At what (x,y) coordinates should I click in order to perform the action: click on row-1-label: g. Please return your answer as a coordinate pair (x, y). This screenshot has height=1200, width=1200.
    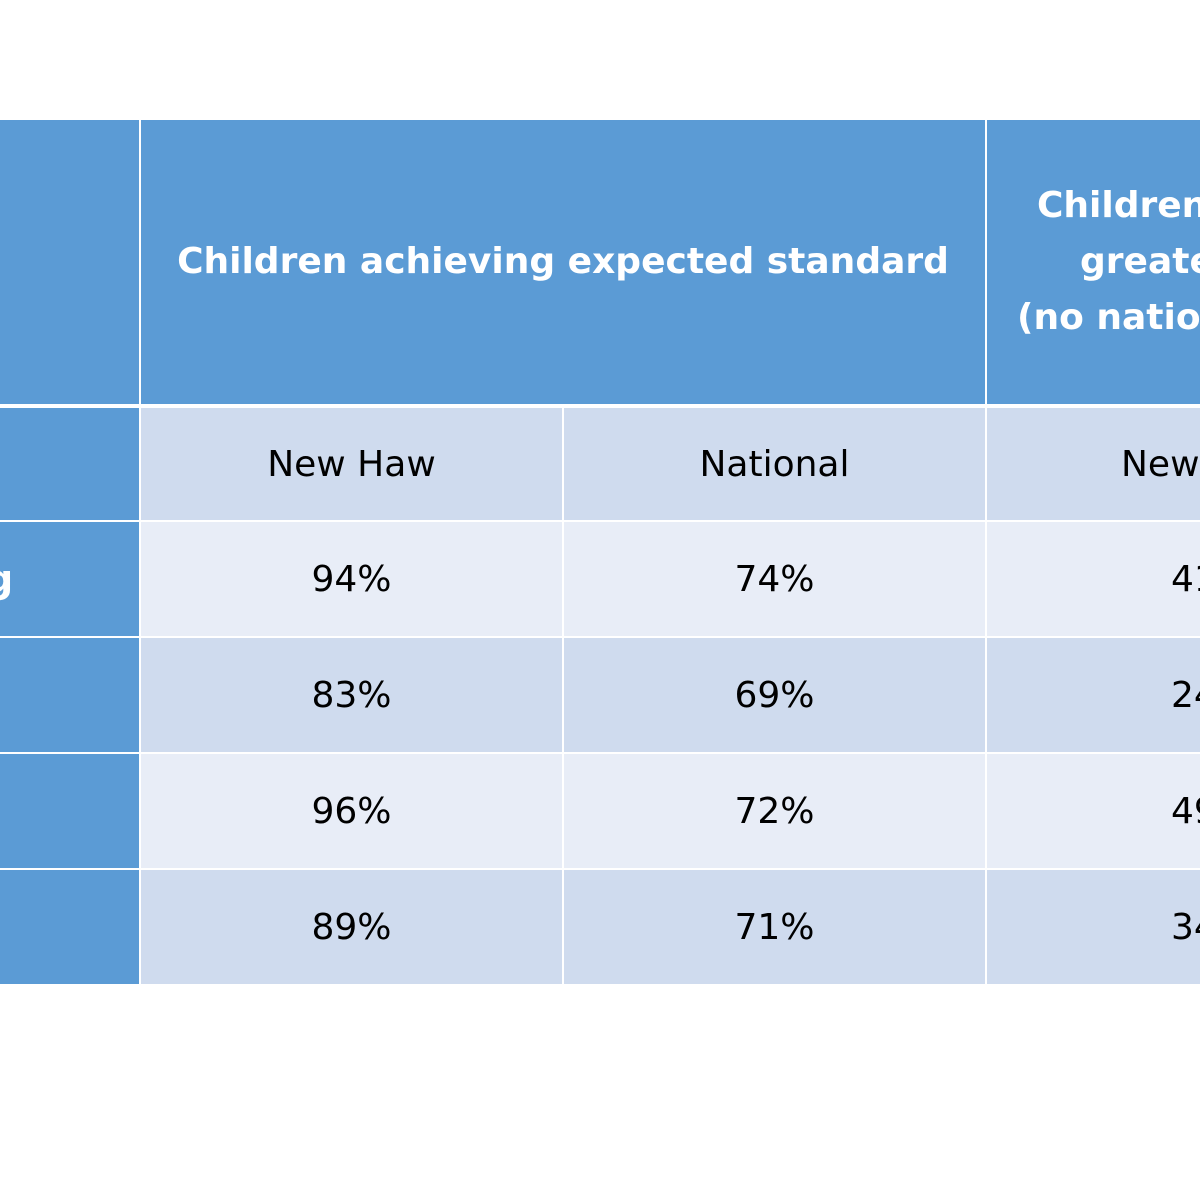
    Looking at the image, I should click on (69, 579).